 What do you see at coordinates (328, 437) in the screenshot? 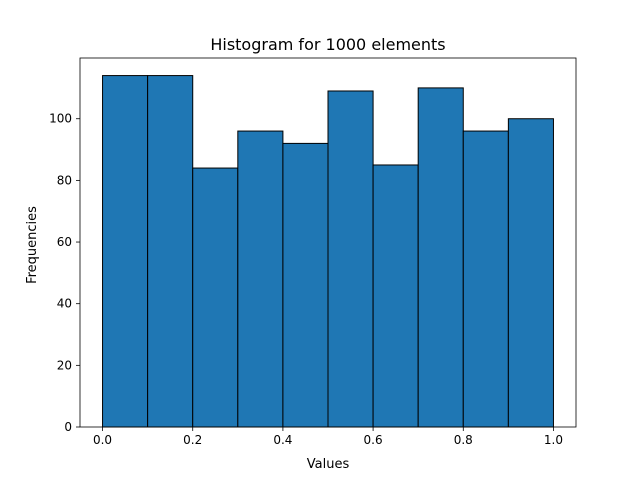
I see `x-ticks-group: 0.0 0.2 0.4 0.6 0.8 1.0` at bounding box center [328, 437].